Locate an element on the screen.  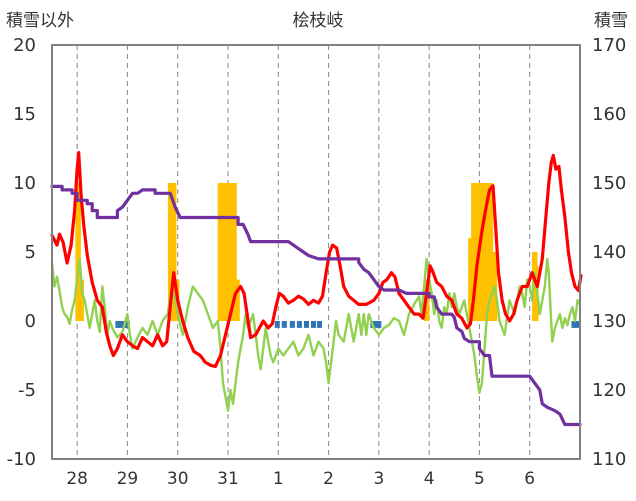
right-axis-ticks: 170 160 150 140 130 120 110 is located at coordinates (609, 252).